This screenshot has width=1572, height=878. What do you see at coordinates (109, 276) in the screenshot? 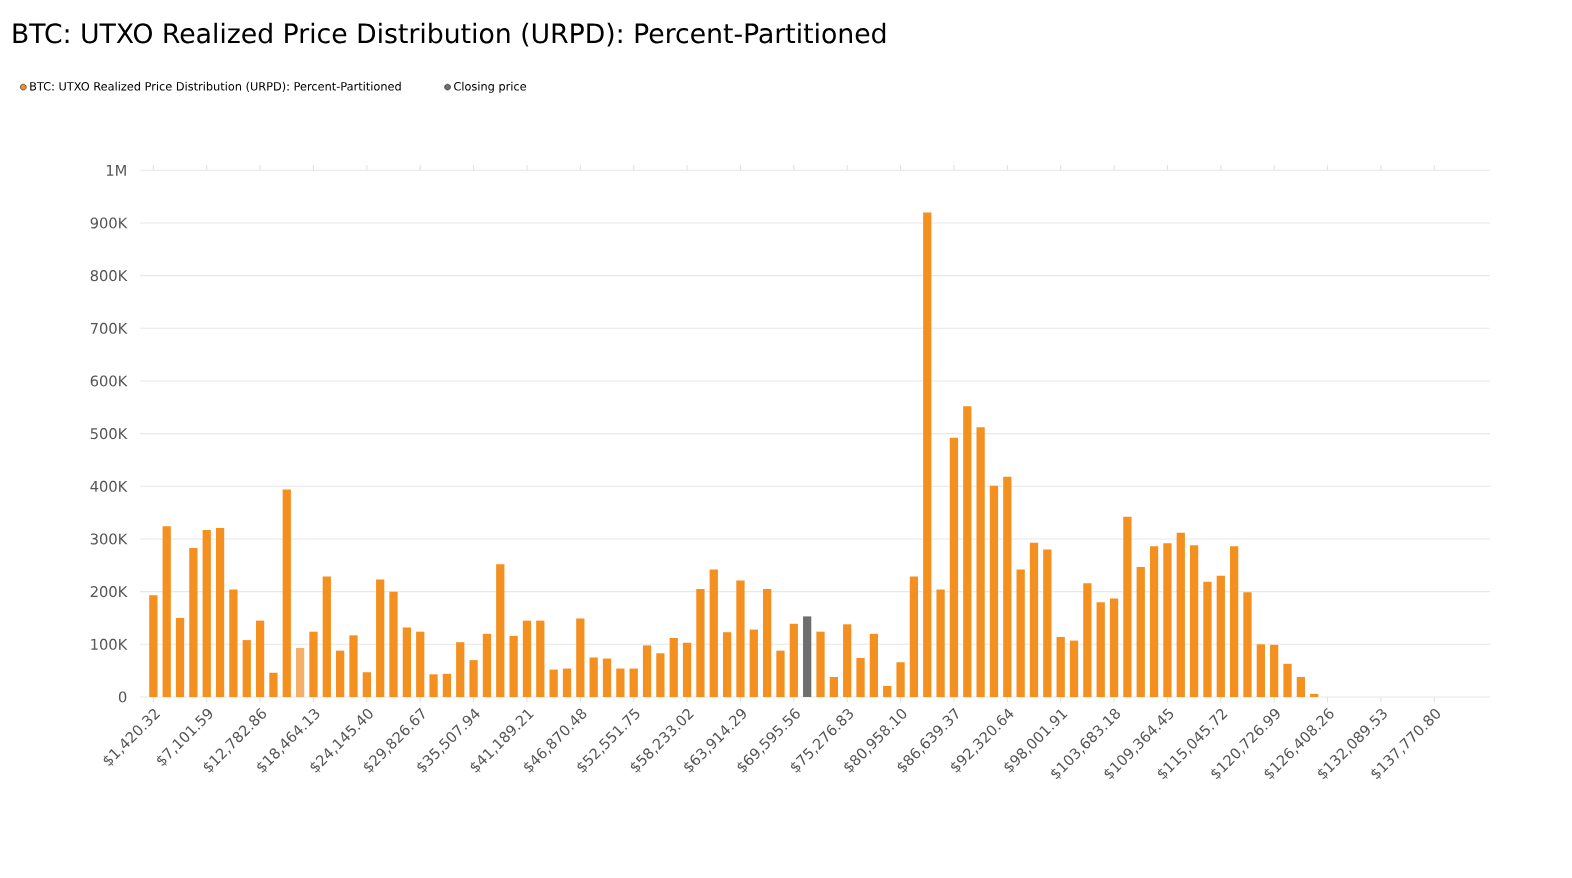
I see `y-tick-label: 800K` at bounding box center [109, 276].